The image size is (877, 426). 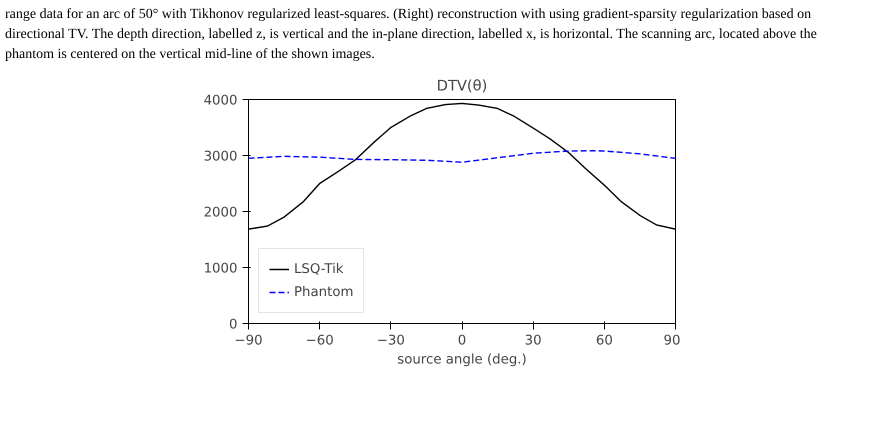 I want to click on x-tick-label: −90, so click(x=248, y=341).